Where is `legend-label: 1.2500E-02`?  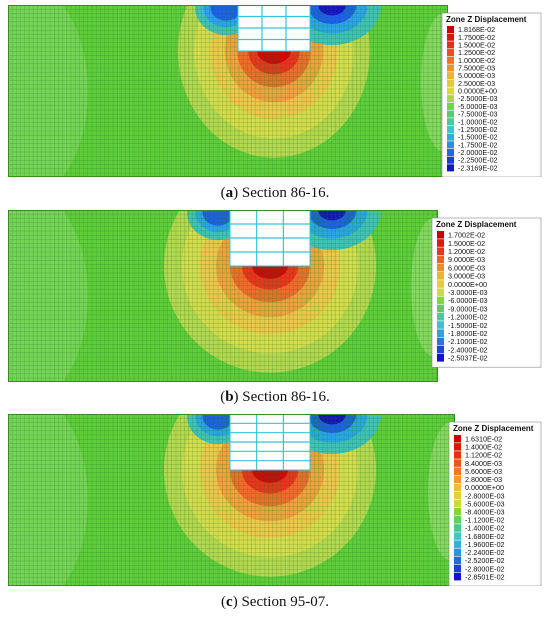 legend-label: 1.2500E-02 is located at coordinates (476, 52).